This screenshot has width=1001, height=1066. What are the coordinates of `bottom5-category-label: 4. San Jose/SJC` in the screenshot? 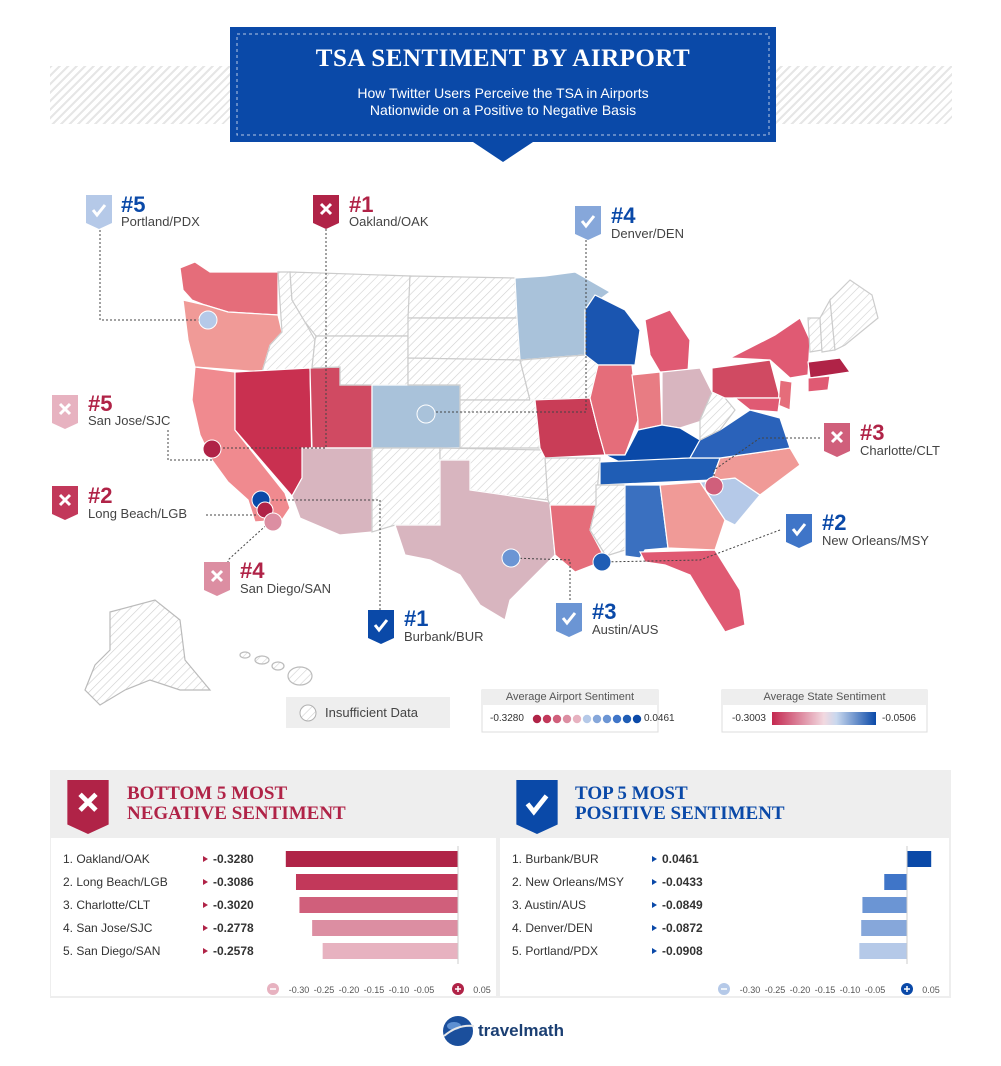 It's located at (108, 928).